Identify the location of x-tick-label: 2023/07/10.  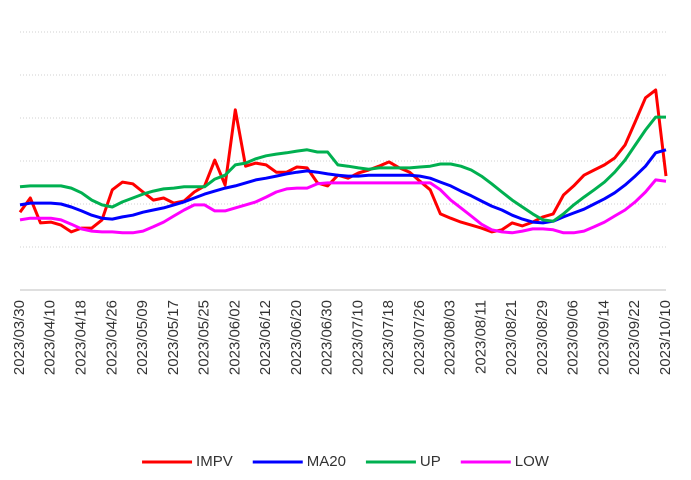
(357, 337).